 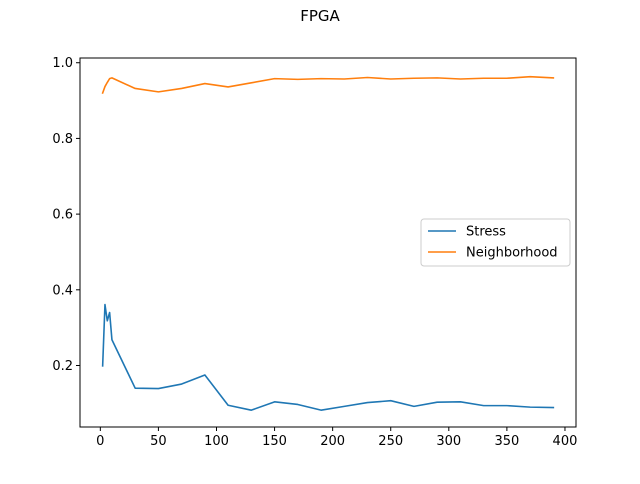 What do you see at coordinates (62, 290) in the screenshot?
I see `y-tick-label: 0.4` at bounding box center [62, 290].